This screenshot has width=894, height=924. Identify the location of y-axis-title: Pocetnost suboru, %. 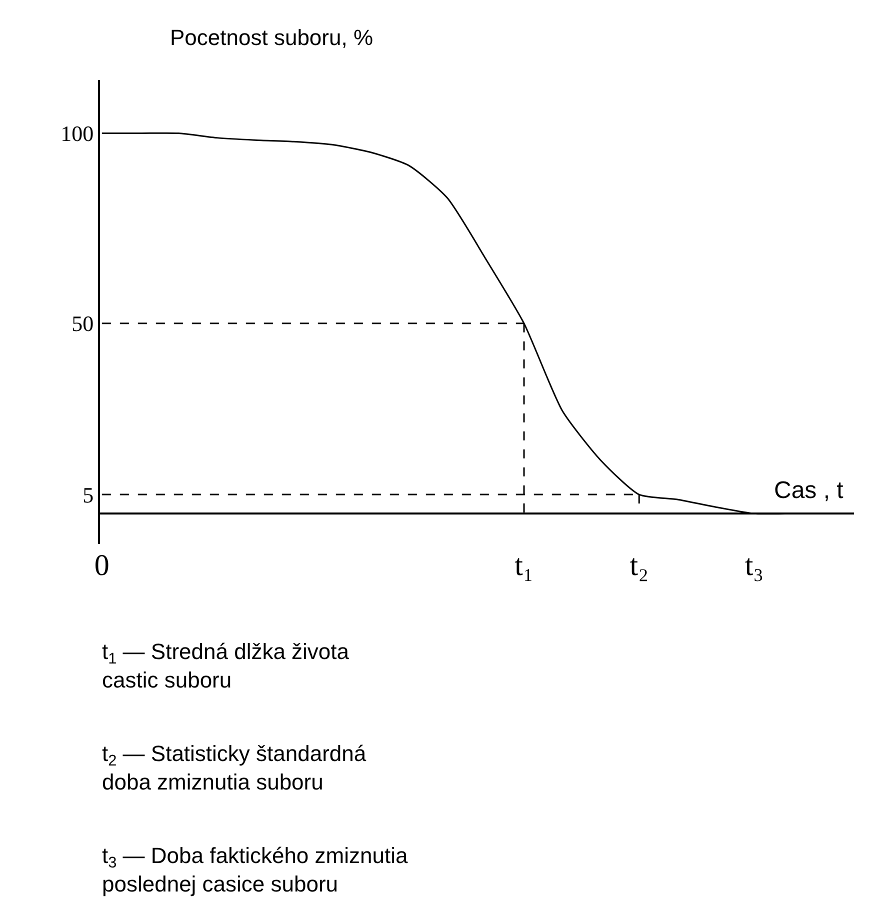
(272, 37).